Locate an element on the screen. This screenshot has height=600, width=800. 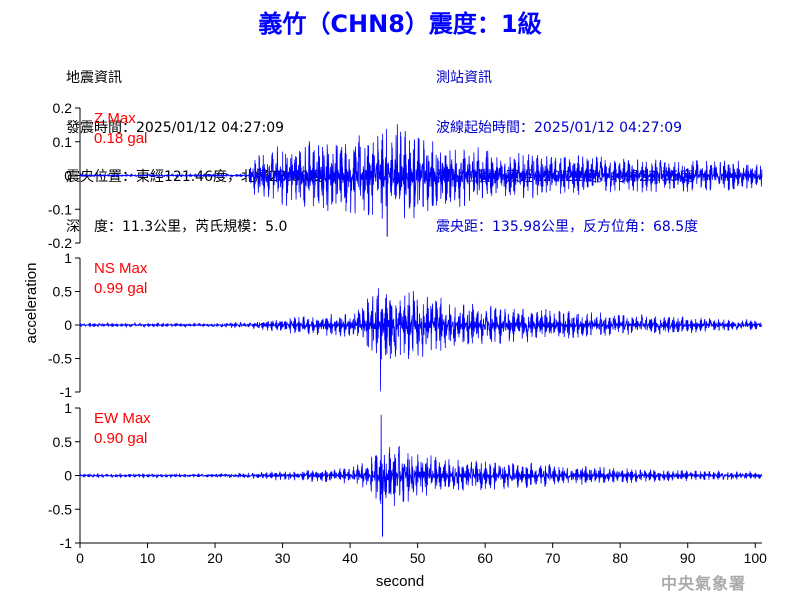
y-tick-label-ns: -1 is located at coordinates (66, 392).